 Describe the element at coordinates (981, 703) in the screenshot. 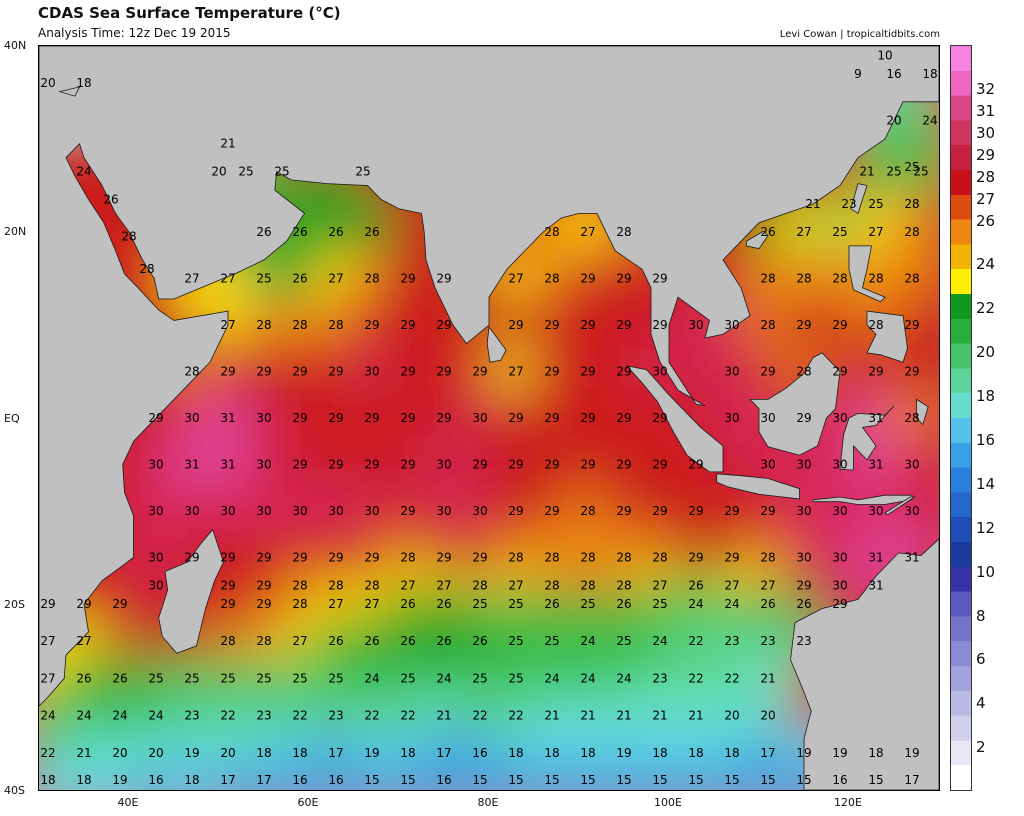

I see `colorbar-tick-label: 4` at that location.